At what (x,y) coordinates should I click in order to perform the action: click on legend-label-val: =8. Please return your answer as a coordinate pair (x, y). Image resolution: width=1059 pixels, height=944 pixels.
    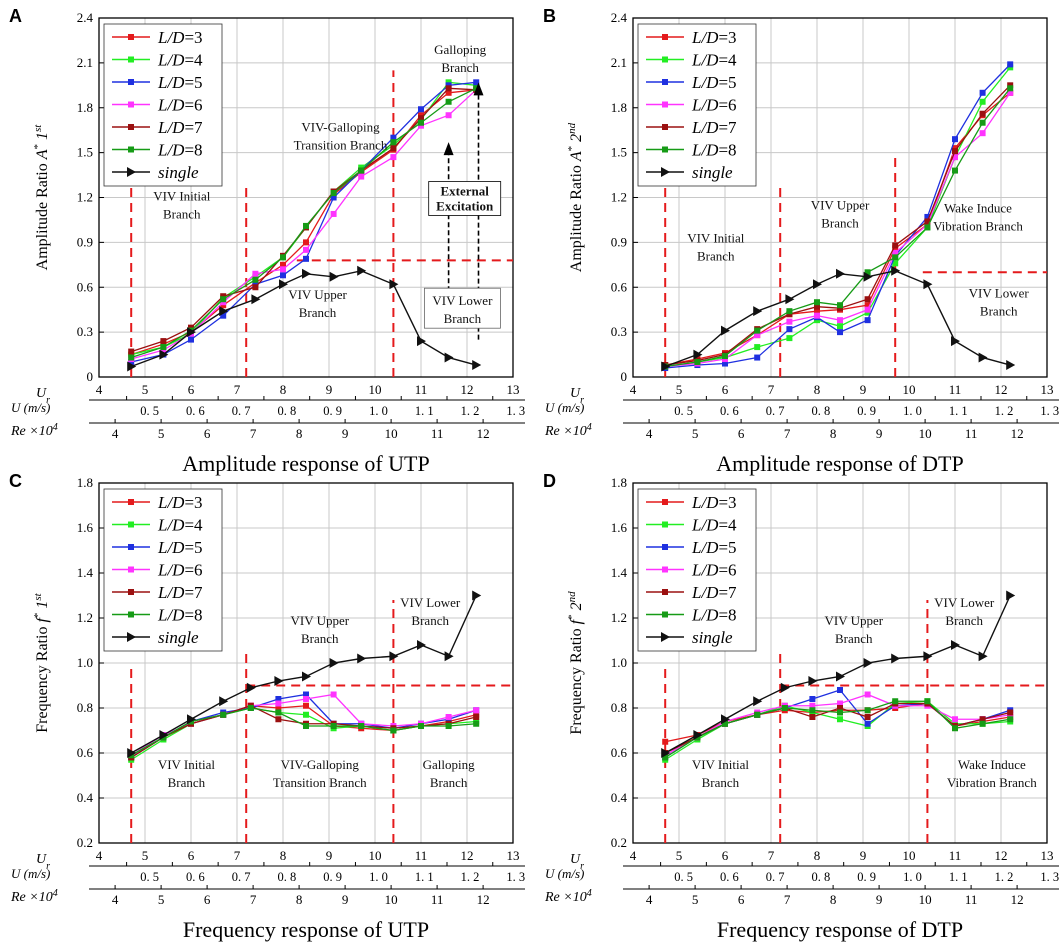
    Looking at the image, I should click on (193, 615).